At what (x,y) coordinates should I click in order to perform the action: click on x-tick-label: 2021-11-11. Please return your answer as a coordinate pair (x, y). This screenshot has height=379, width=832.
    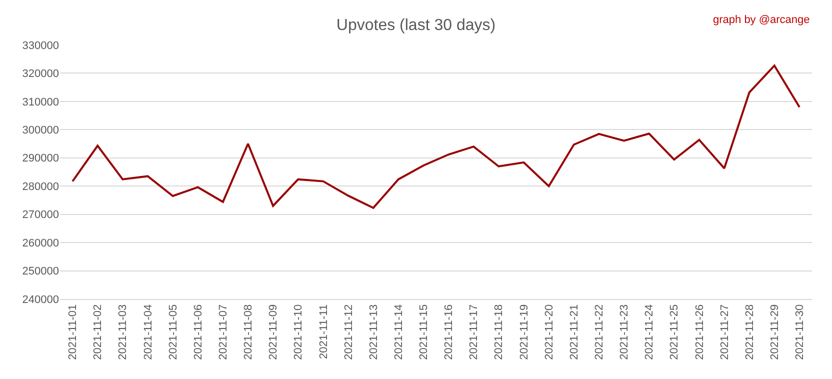
    Looking at the image, I should click on (324, 332).